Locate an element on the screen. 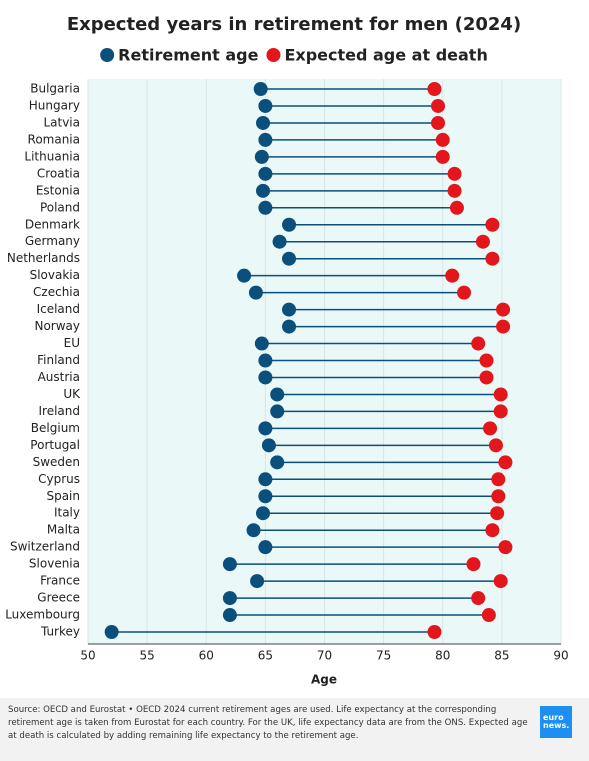 The width and height of the screenshot is (589, 761). x-tick-label: 85 is located at coordinates (501, 656).